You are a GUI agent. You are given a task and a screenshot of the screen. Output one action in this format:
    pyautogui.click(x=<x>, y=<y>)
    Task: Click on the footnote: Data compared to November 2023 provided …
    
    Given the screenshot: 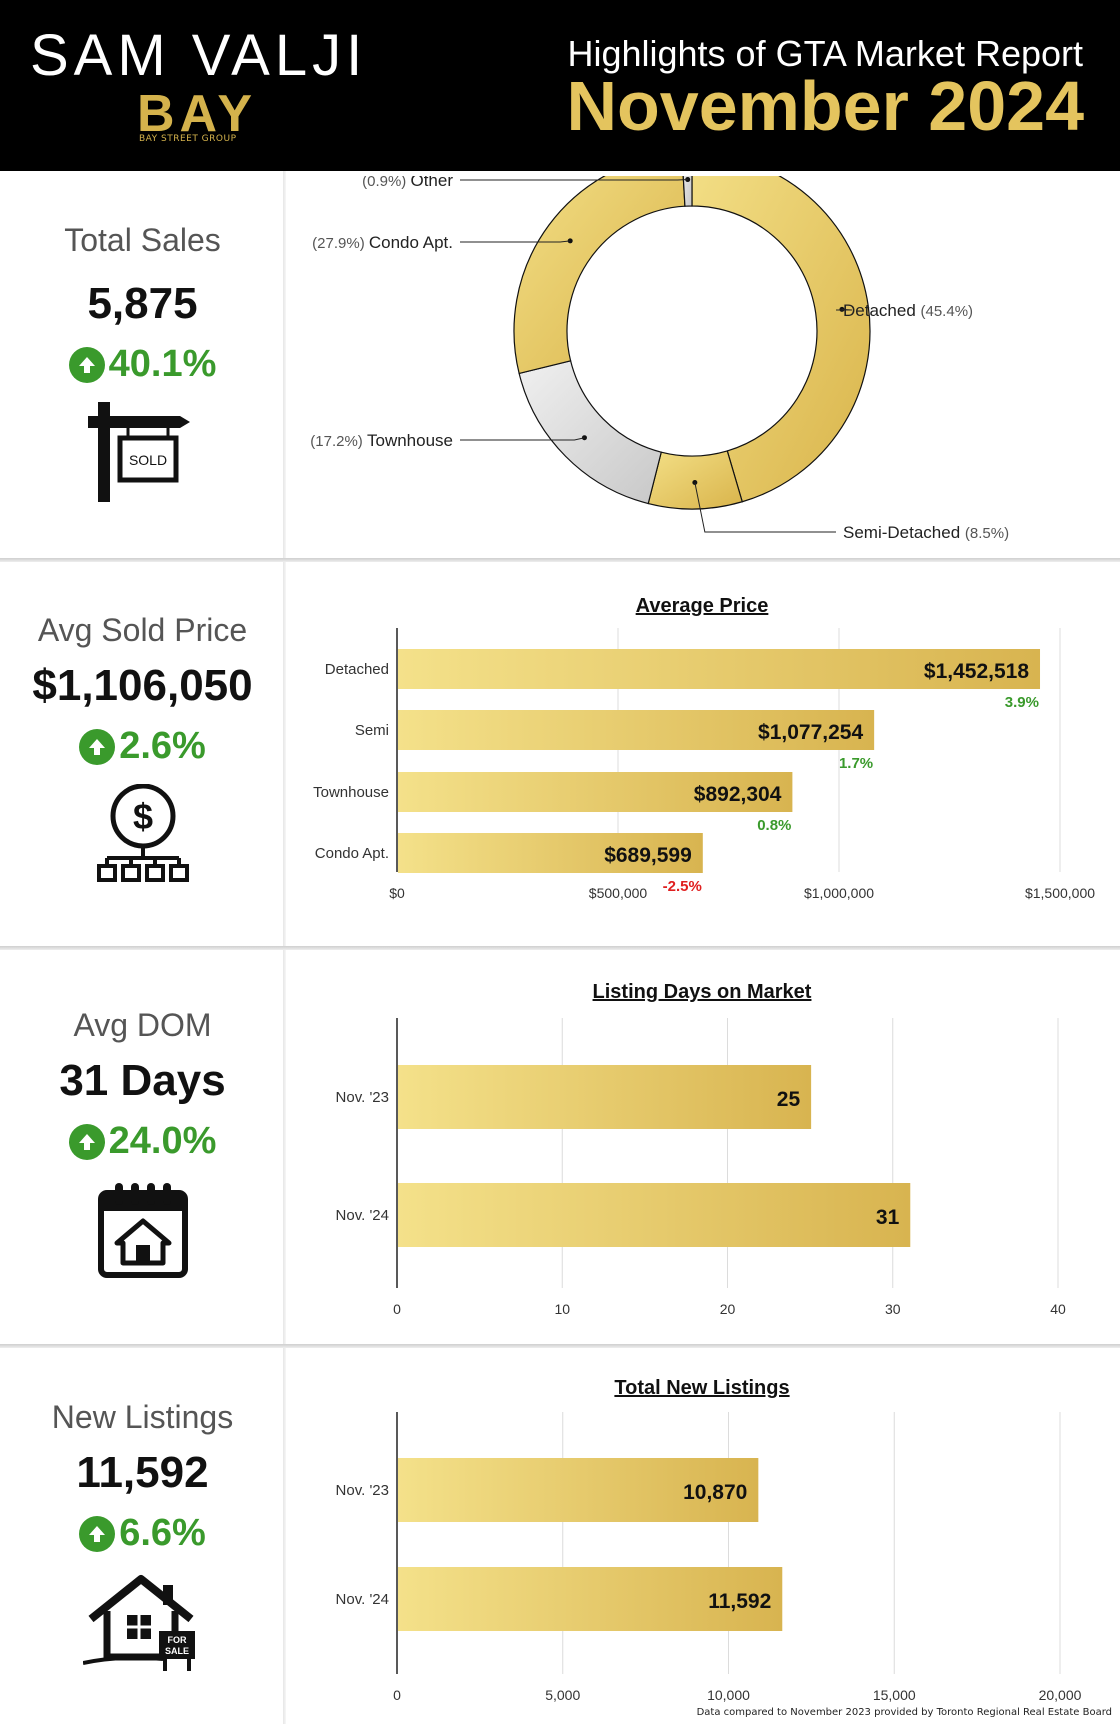 What is the action you would take?
    pyautogui.click(x=904, y=1712)
    